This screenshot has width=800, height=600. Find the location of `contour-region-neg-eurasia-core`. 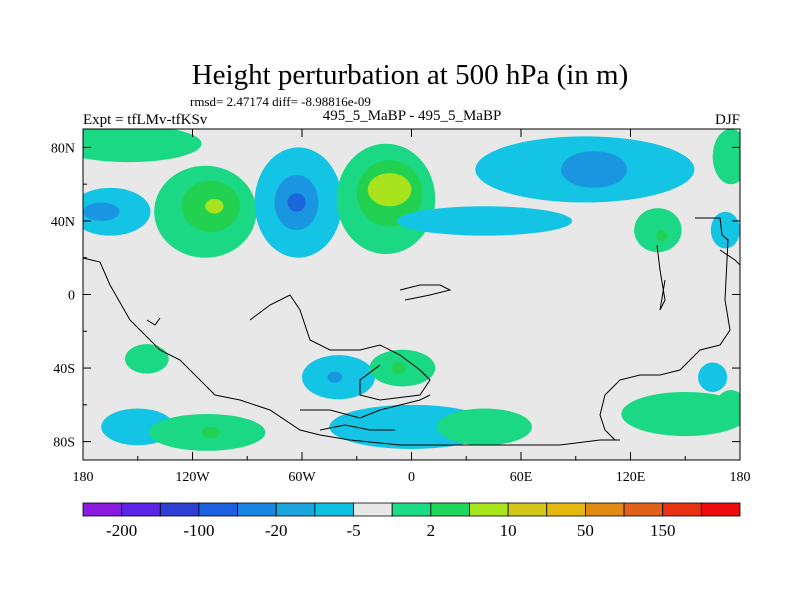

contour-region-neg-eurasia-core is located at coordinates (594, 169).